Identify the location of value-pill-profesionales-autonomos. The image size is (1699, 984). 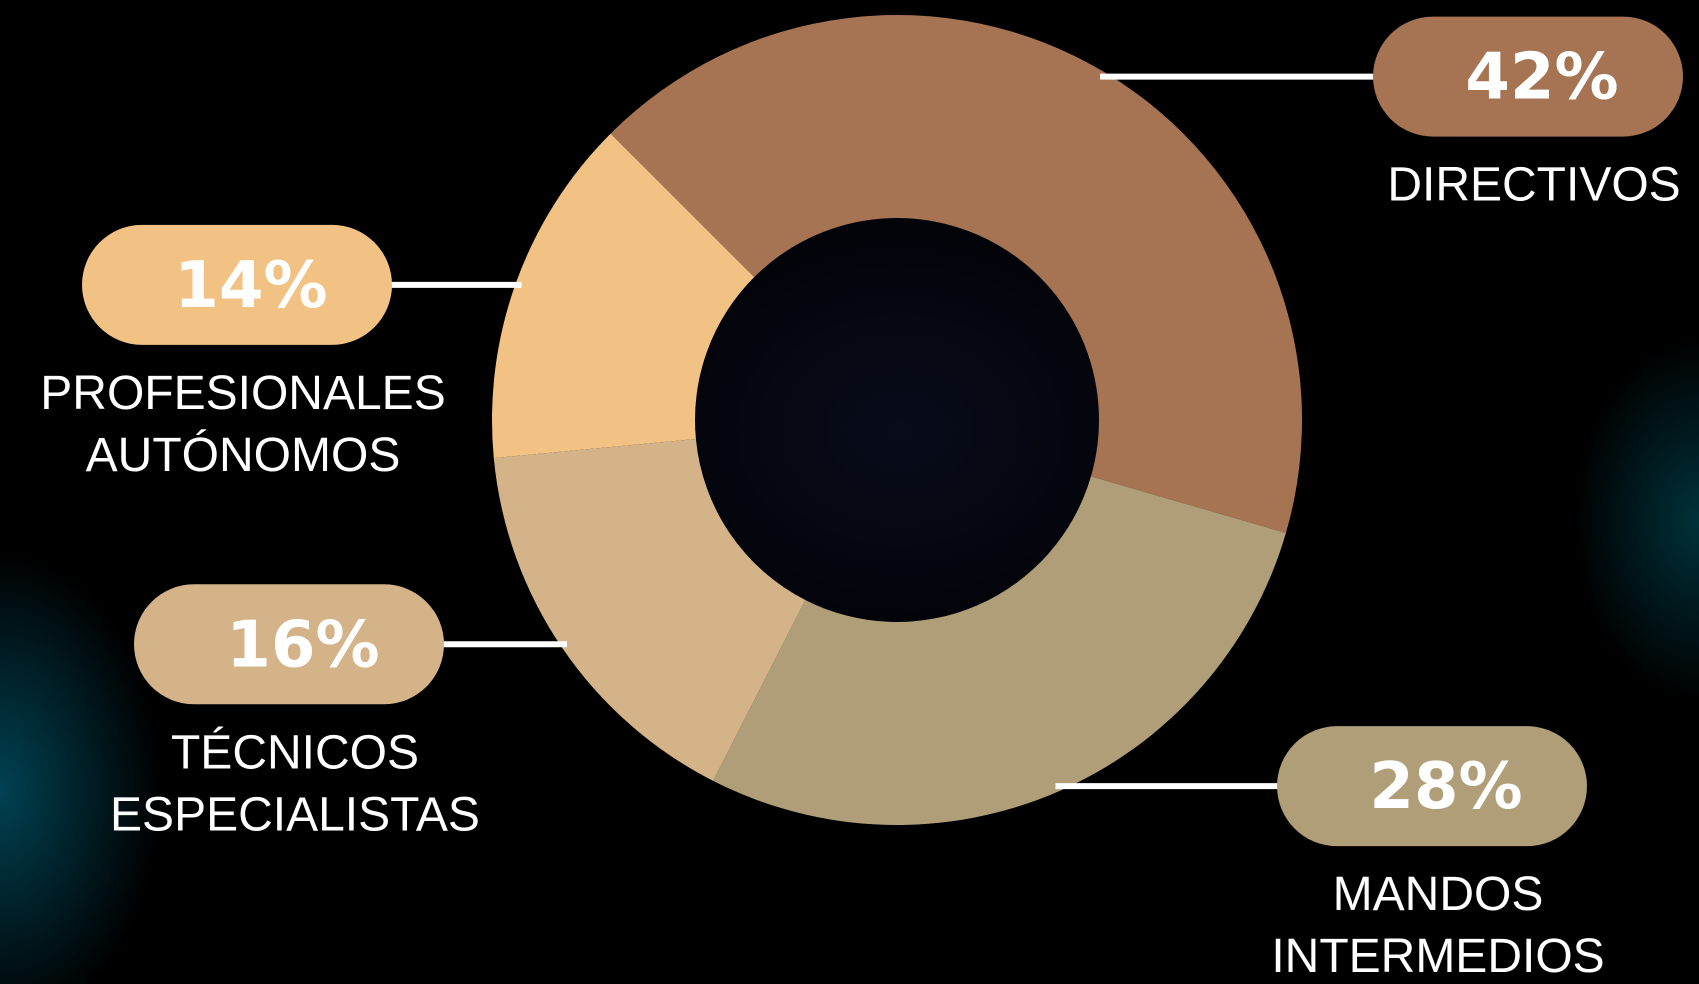
(237, 284).